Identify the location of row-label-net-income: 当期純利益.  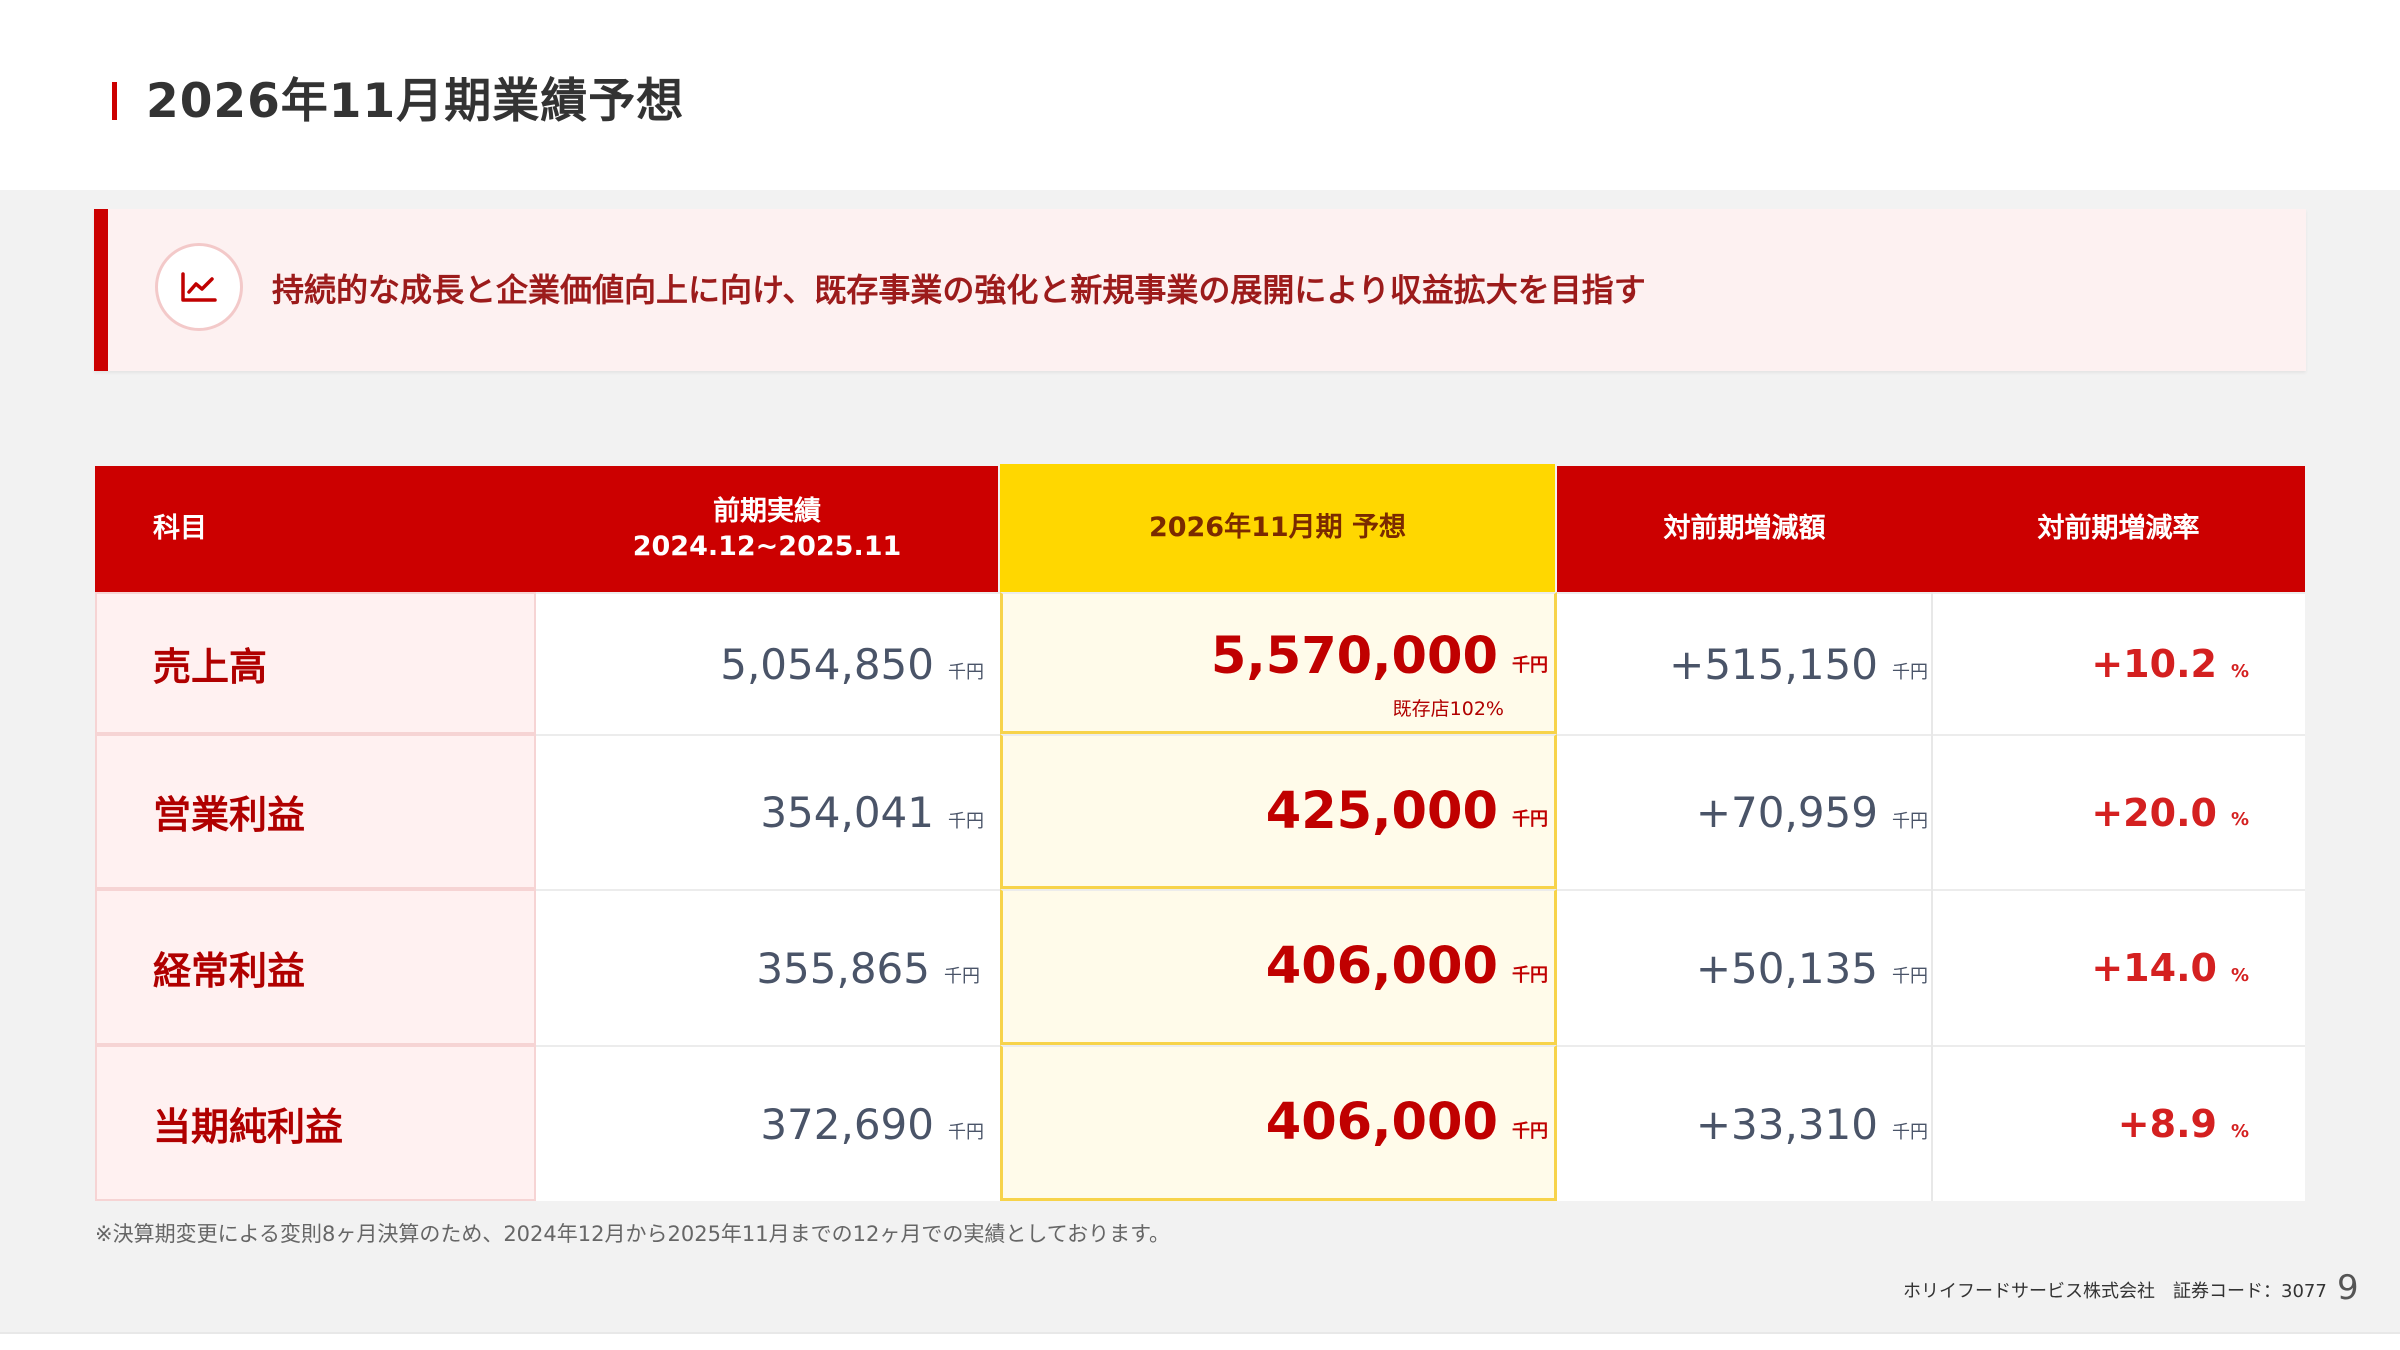
(315, 1123).